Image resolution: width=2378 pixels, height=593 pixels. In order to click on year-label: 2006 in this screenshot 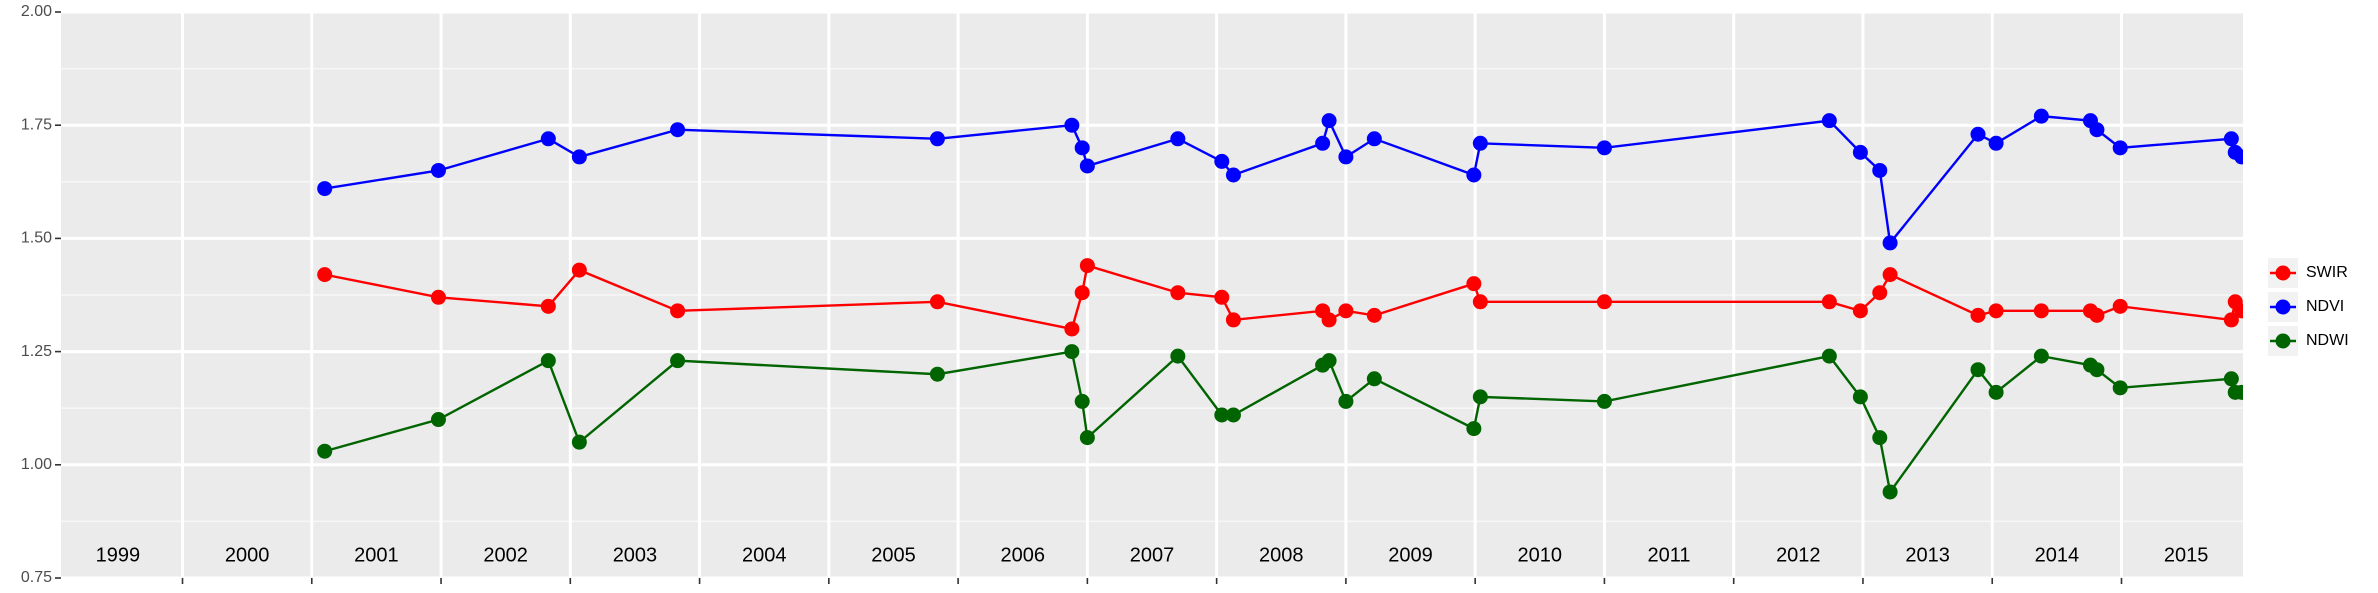, I will do `click(1022, 555)`.